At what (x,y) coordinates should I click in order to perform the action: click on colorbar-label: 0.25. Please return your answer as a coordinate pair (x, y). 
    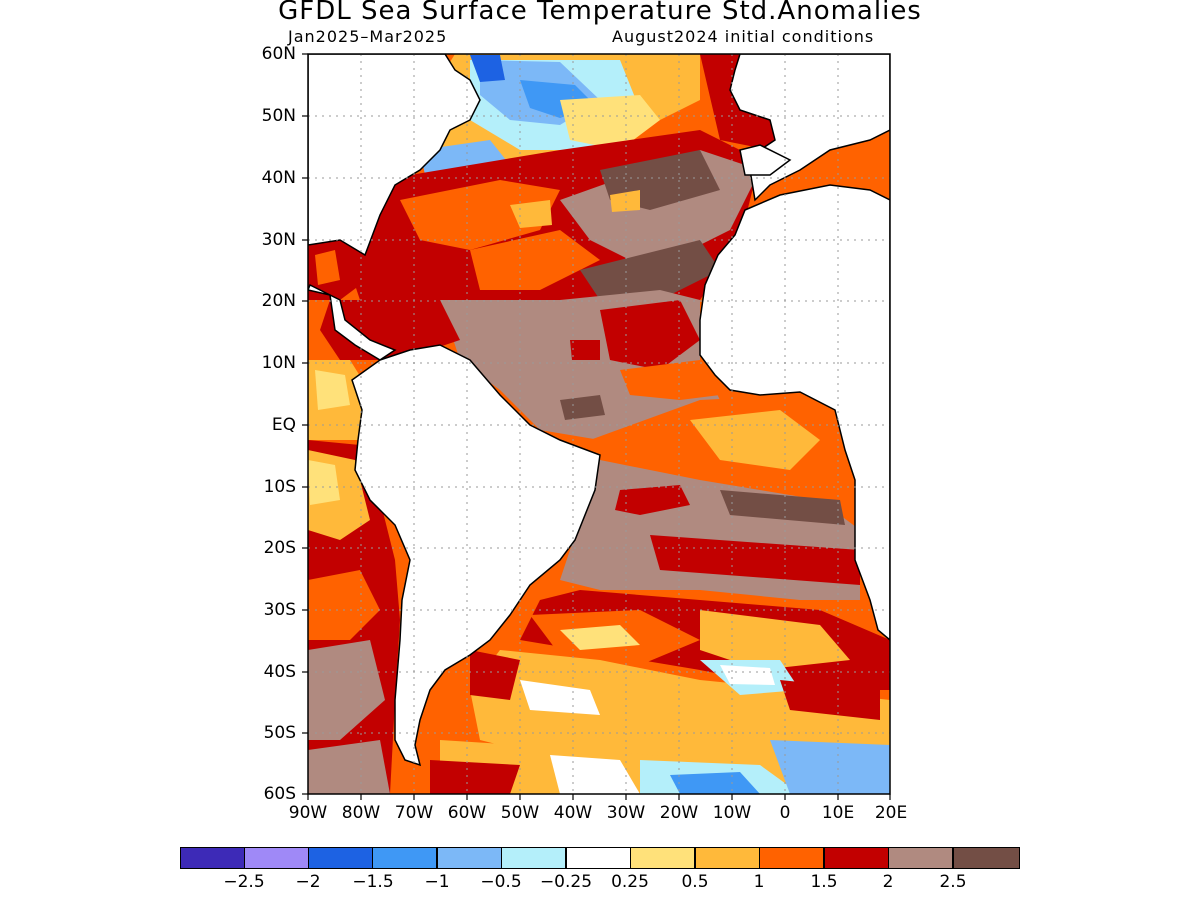
    Looking at the image, I should click on (630, 882).